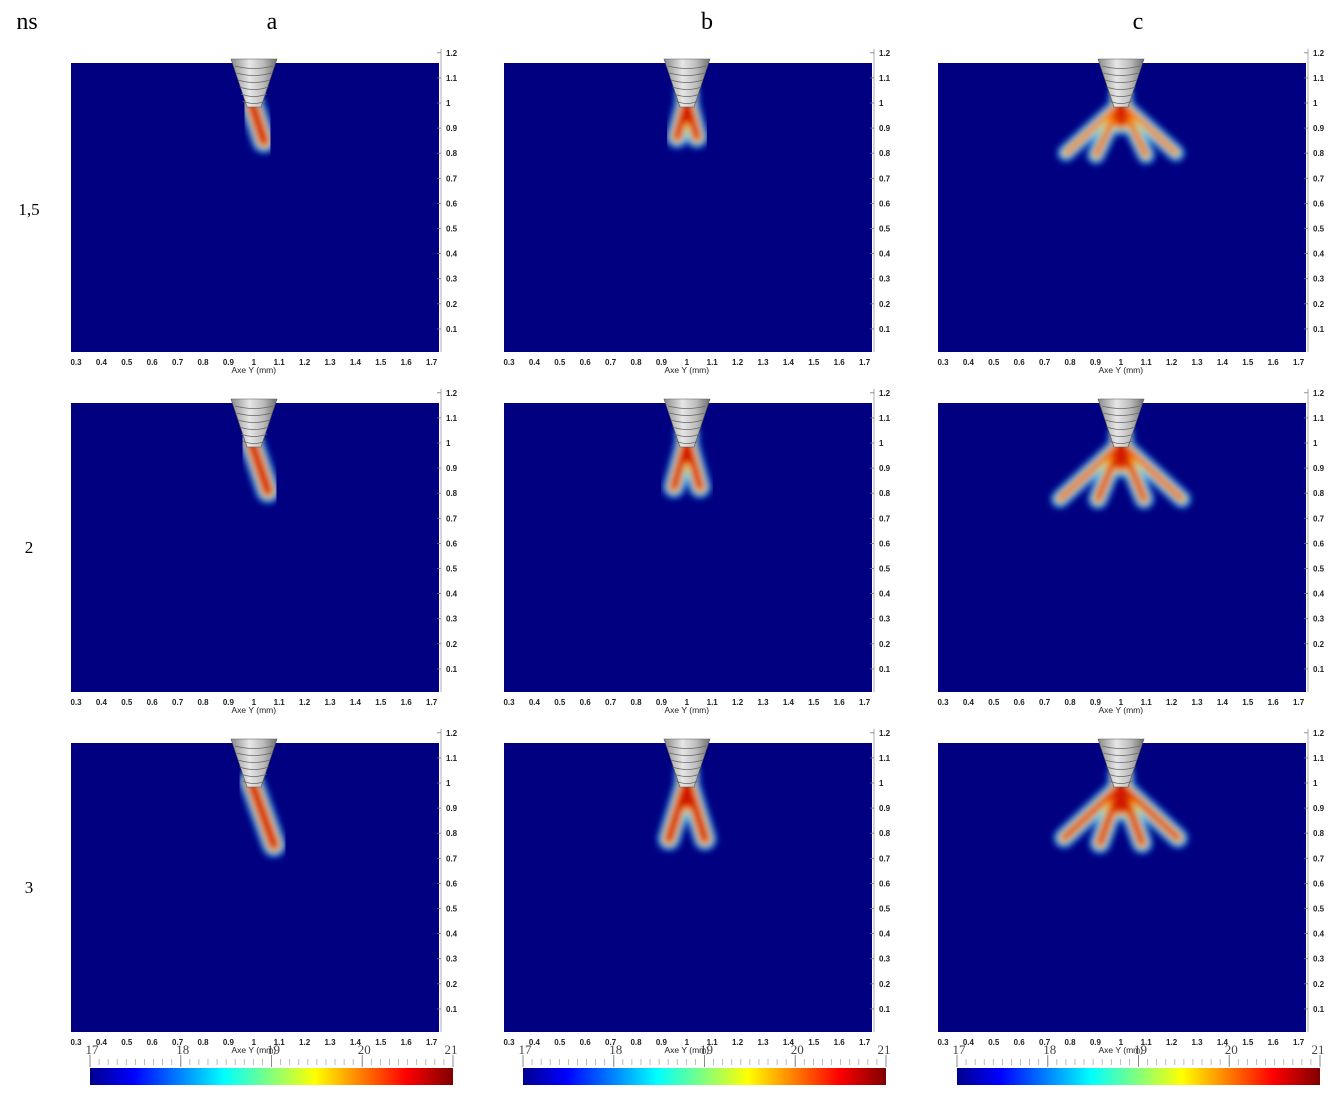  Describe the element at coordinates (452, 329) in the screenshot. I see `y-tick-label: 0.1` at that location.